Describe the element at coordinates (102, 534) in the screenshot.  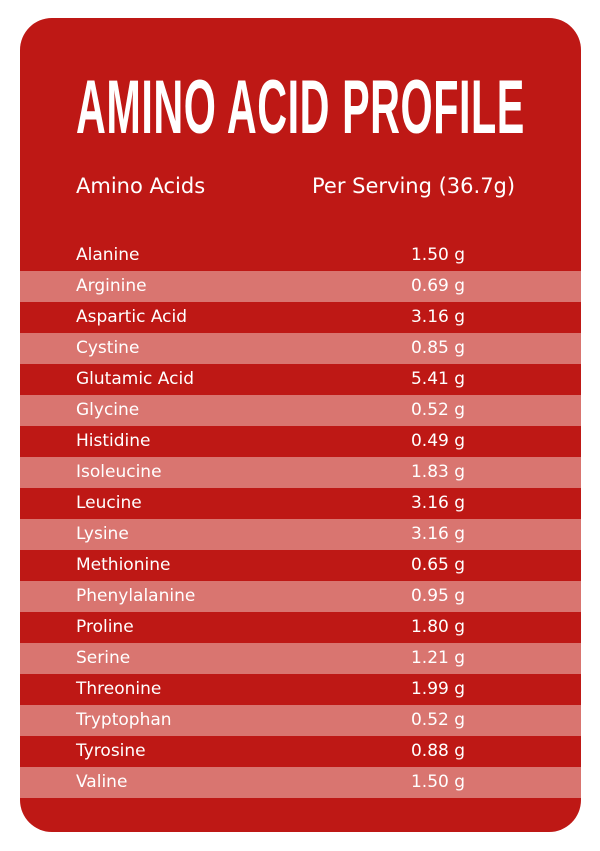
I see `amino-acid-name: Lysine` at that location.